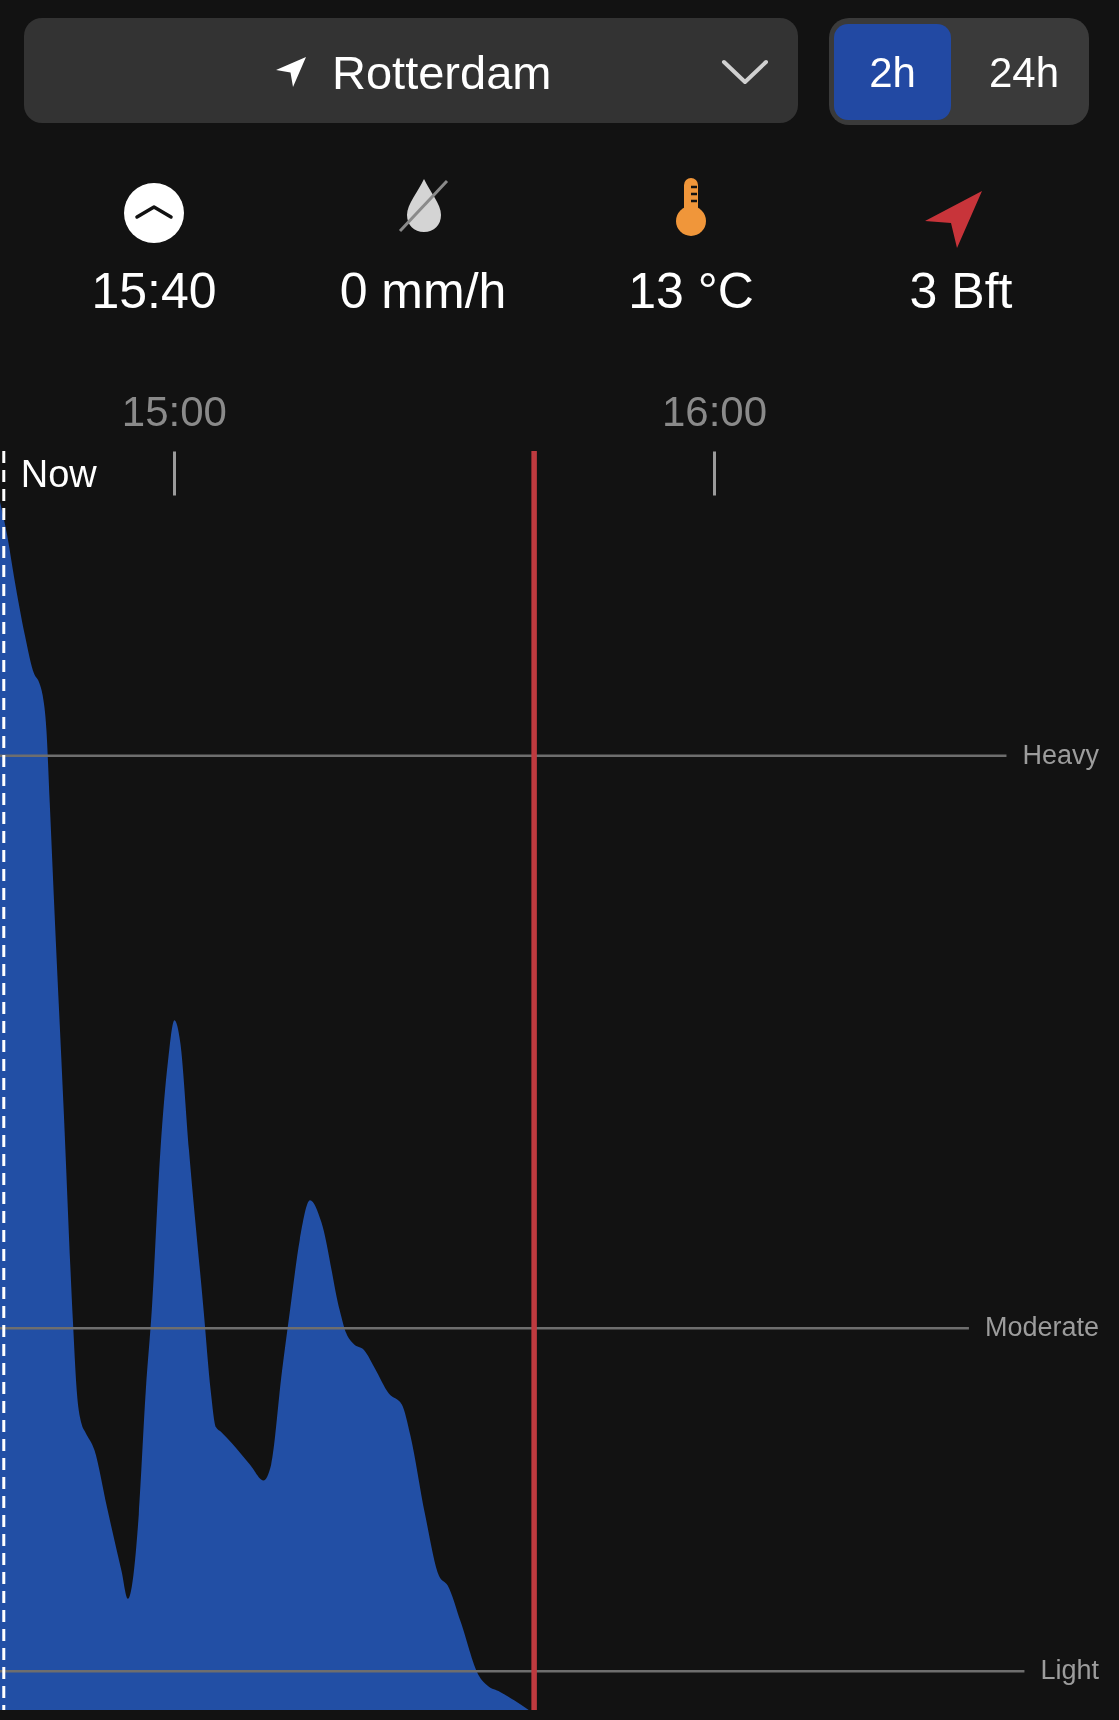  I want to click on ref-line-label: Moderate, so click(1041, 1327).